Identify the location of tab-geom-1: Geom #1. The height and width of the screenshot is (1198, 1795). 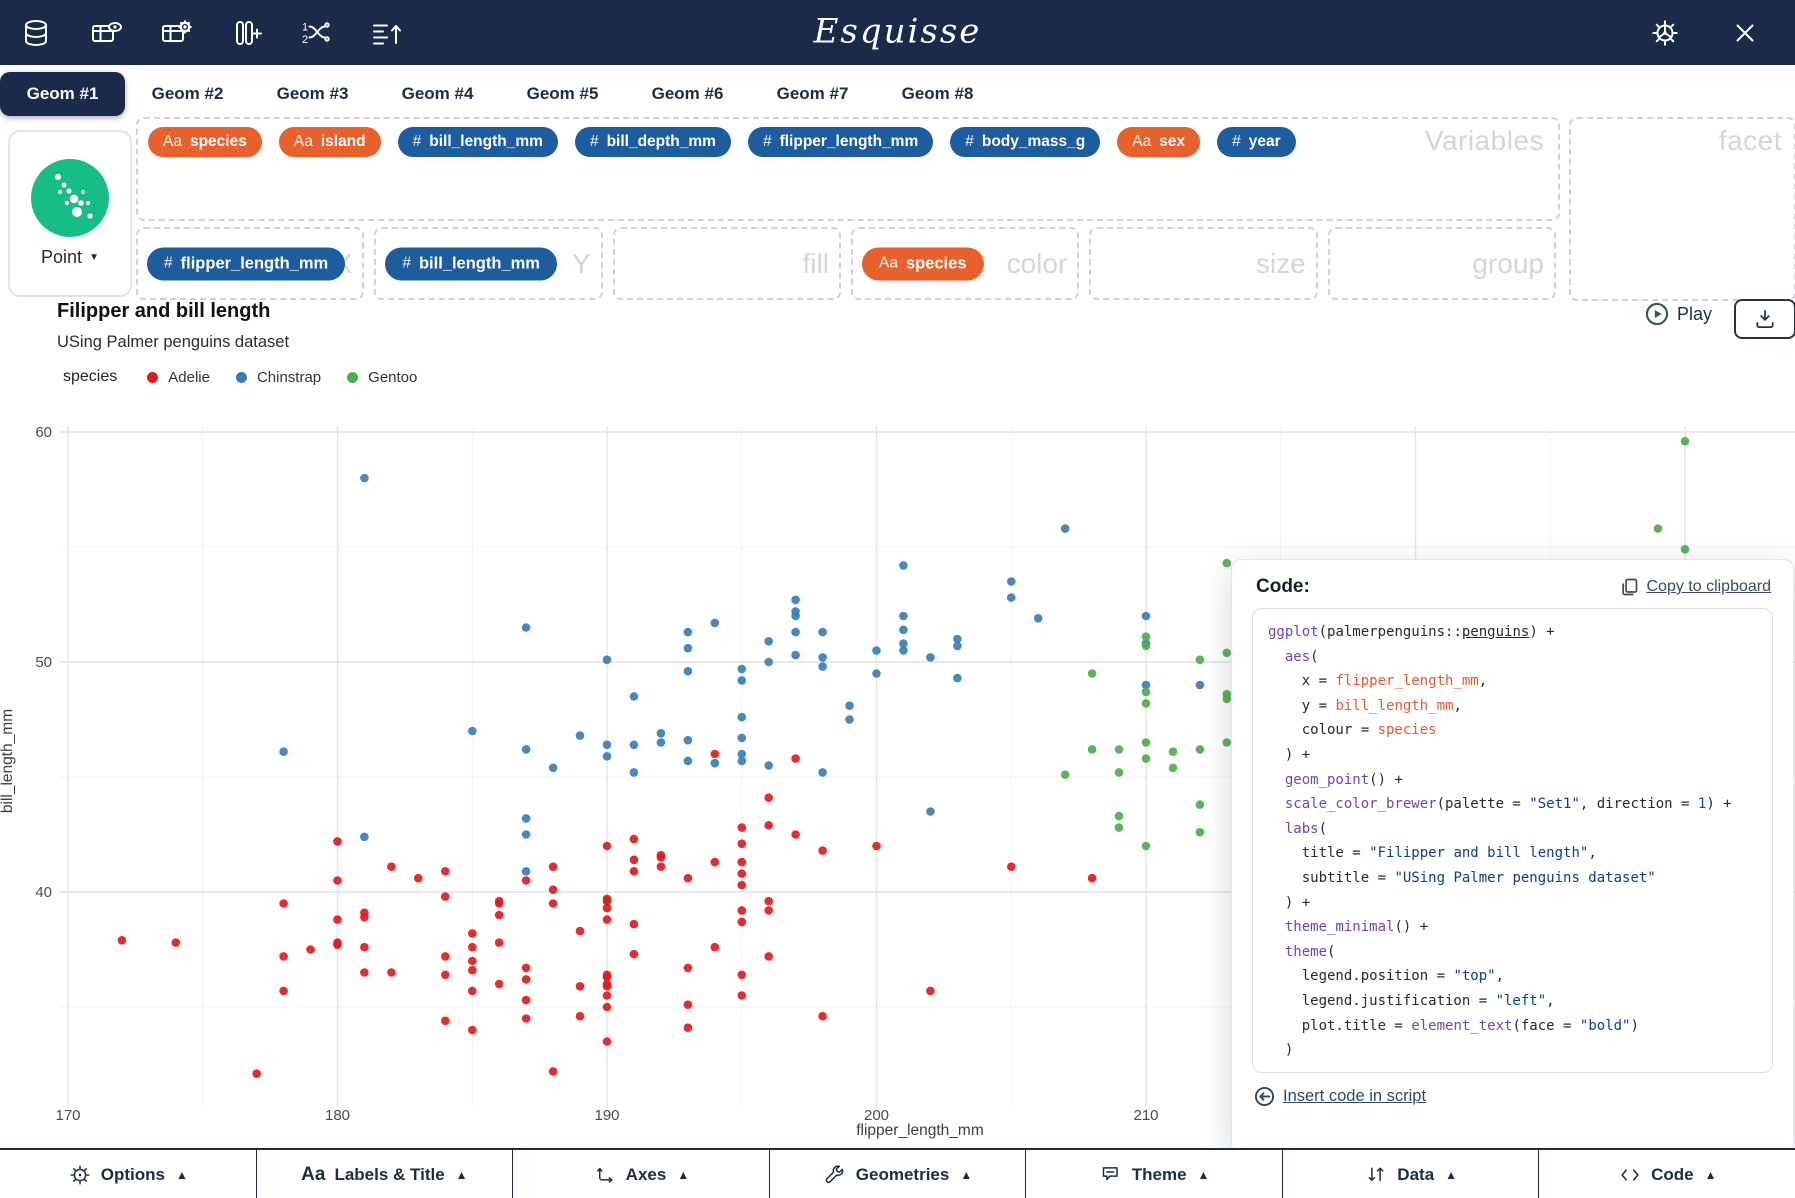
(62, 94).